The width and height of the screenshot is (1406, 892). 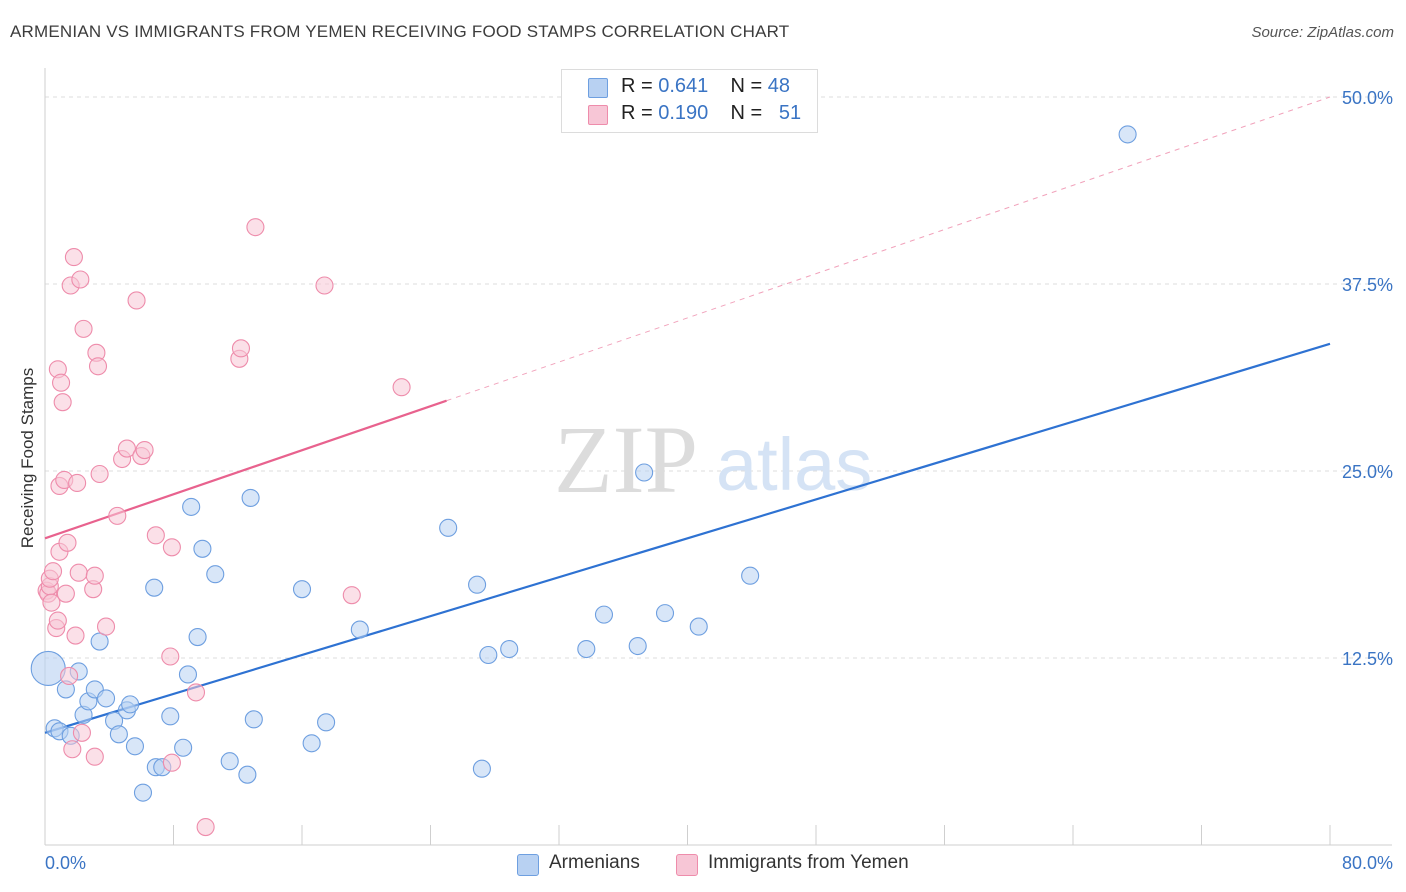 I want to click on legend-n-value: 51, so click(x=790, y=113).